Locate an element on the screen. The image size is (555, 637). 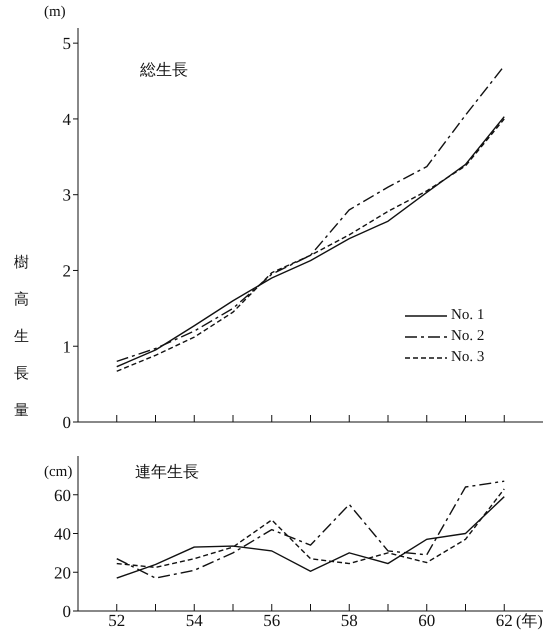
text: (cm) is located at coordinates (58, 472).